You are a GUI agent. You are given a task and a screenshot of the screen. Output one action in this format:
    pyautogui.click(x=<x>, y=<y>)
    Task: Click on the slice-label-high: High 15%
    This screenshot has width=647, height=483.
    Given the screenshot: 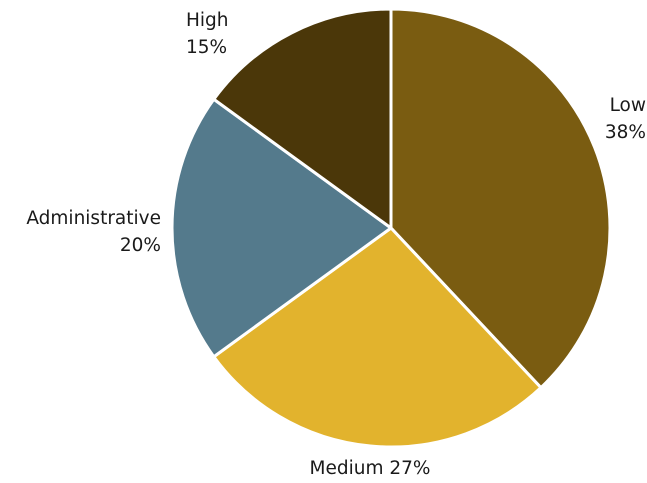 What is the action you would take?
    pyautogui.click(x=207, y=34)
    